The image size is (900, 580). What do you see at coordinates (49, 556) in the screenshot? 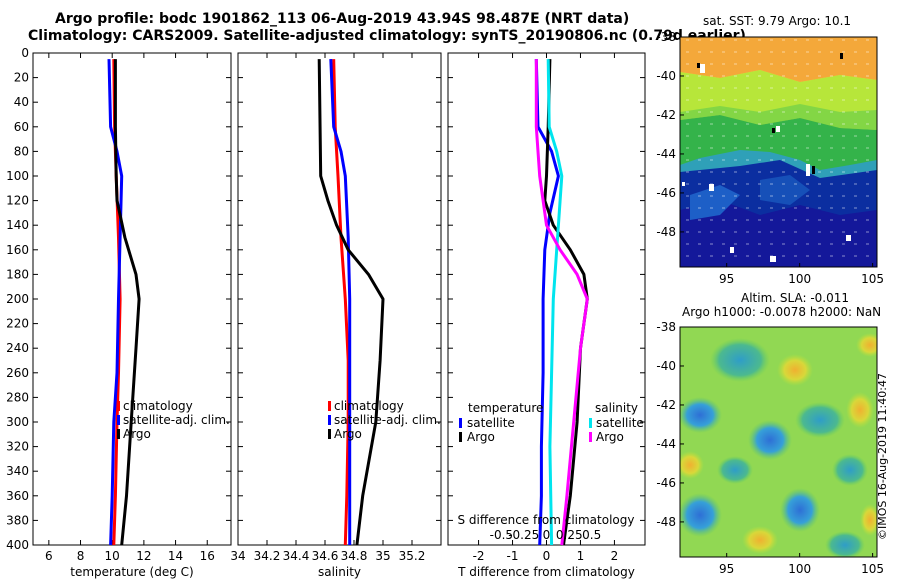
I see `temperature-xtick-label: 6` at bounding box center [49, 556].